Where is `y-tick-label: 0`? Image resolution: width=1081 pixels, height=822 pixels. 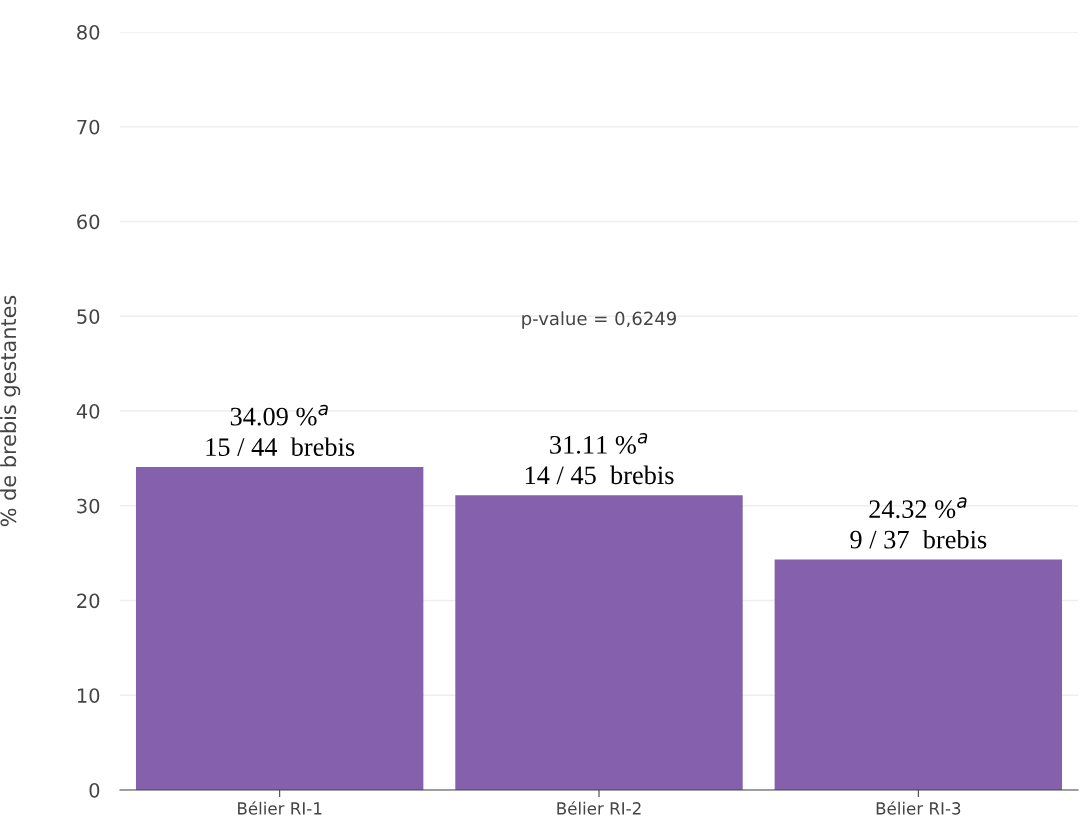
y-tick-label: 0 is located at coordinates (94, 790).